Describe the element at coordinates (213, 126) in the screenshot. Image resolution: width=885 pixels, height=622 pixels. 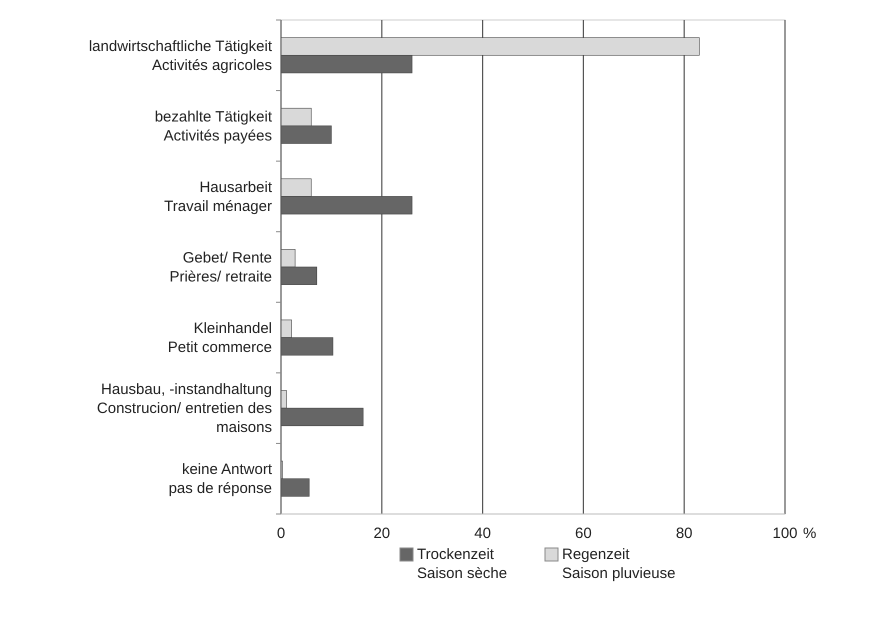
I see `y-tick-label: bezahlte Tätigkeit Activités payées` at that location.